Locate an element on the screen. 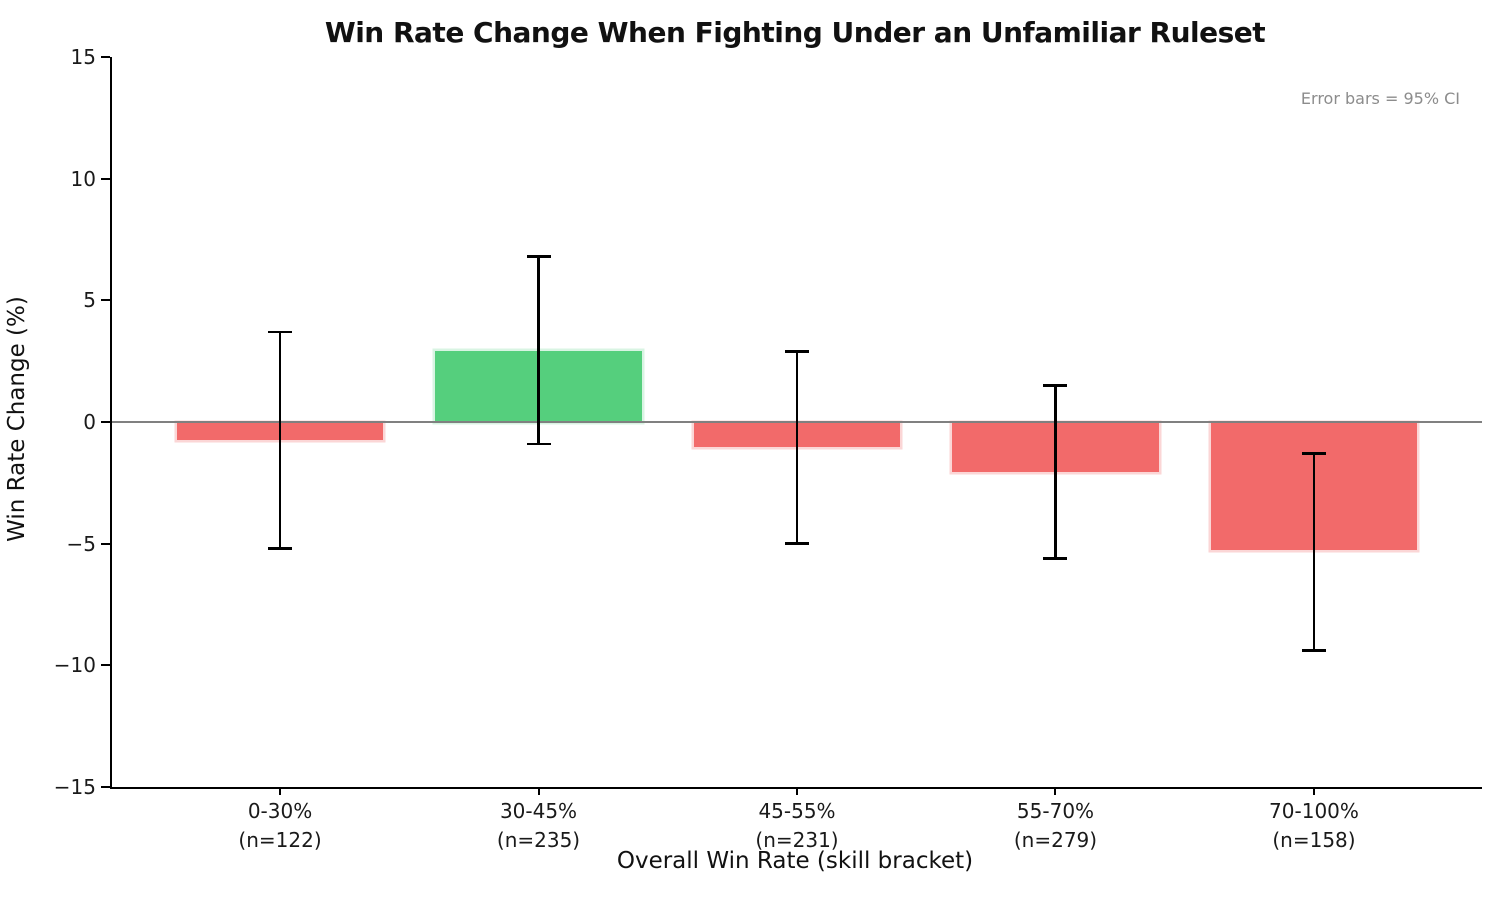  y-tick-label: −10 is located at coordinates (74, 665).